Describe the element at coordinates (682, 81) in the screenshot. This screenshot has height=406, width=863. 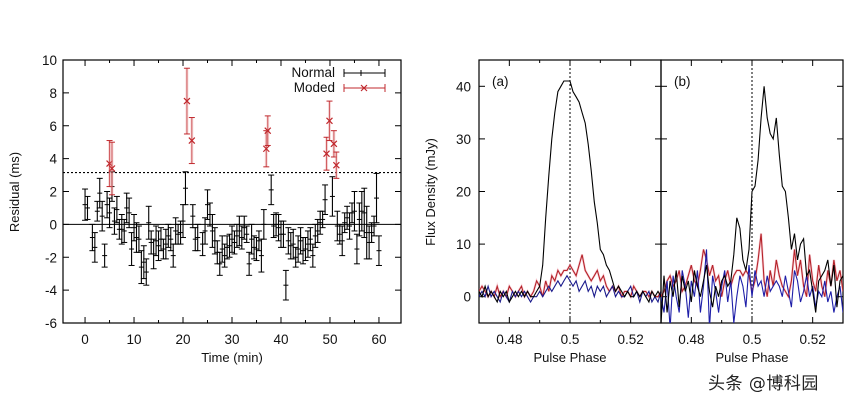
I see `panel-b-label: (b)` at that location.